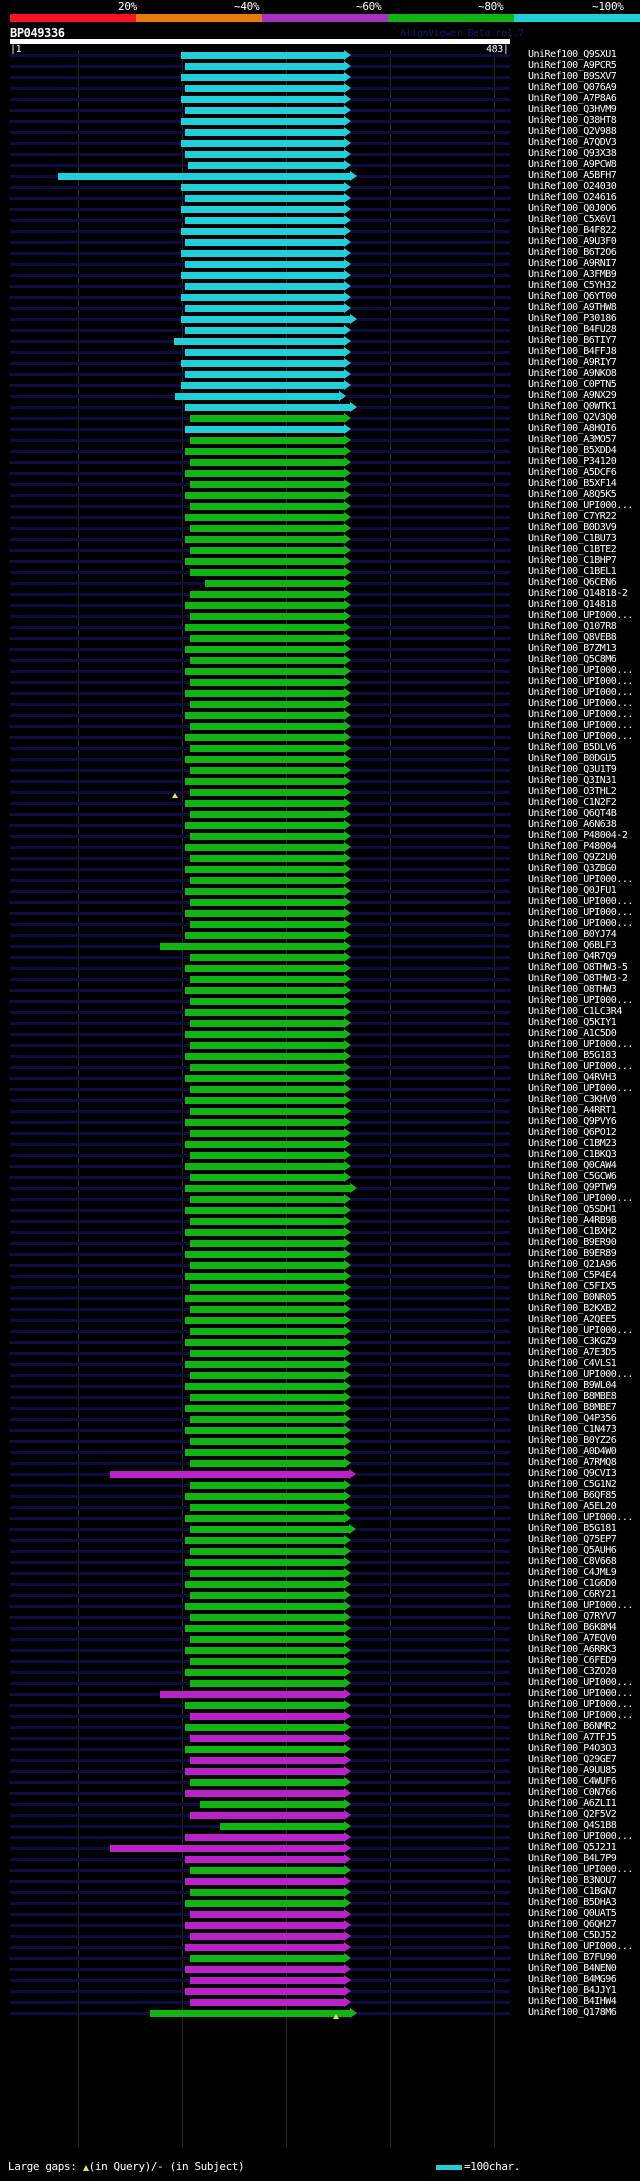  I want to click on hit-row: UniRef100_Q5C8M6, so click(320, 660).